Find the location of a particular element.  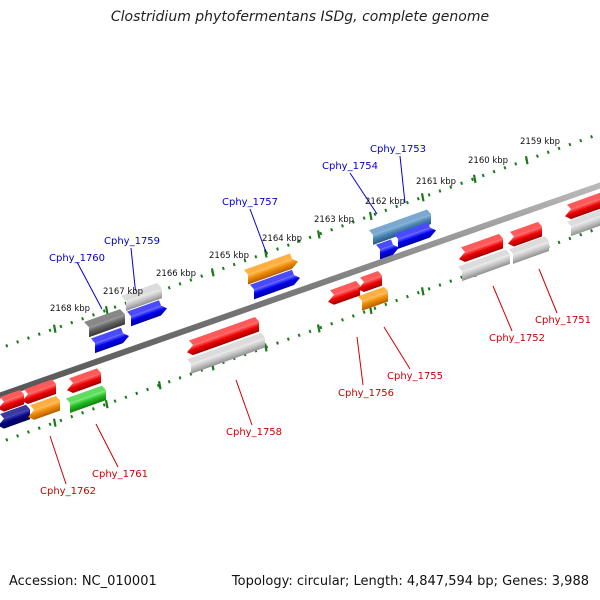

gene-label-cphy-1762: Cphy_1762 is located at coordinates (68, 491).